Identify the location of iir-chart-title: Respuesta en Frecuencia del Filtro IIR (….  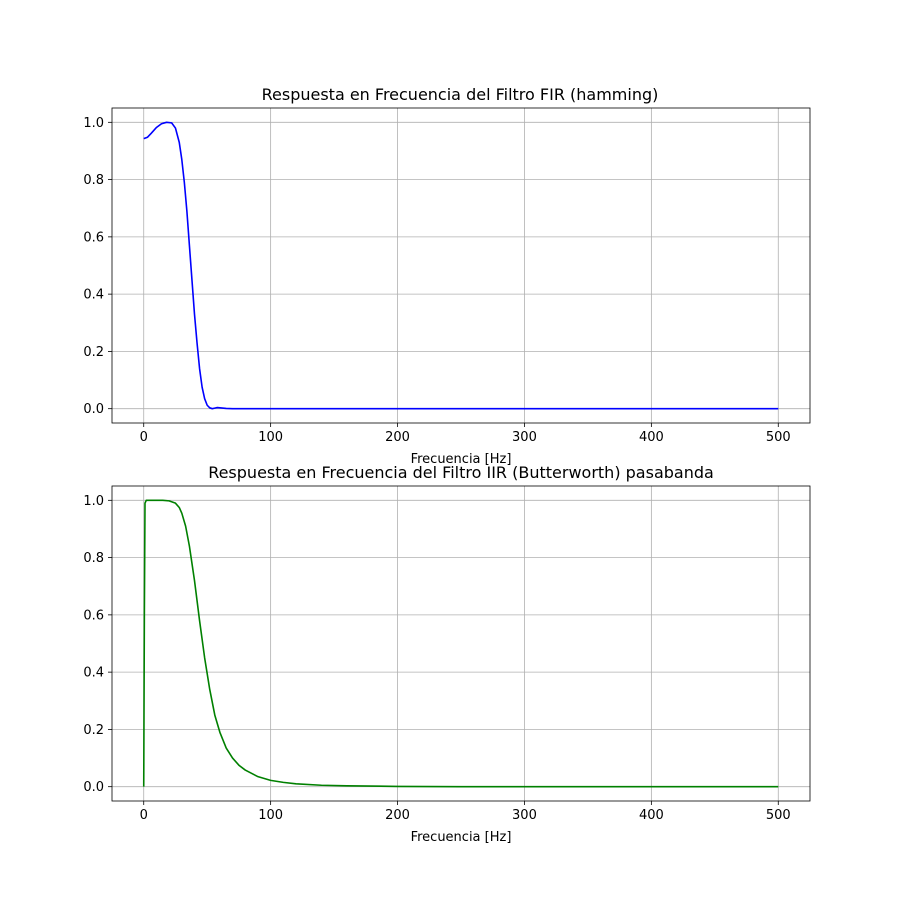
(461, 472).